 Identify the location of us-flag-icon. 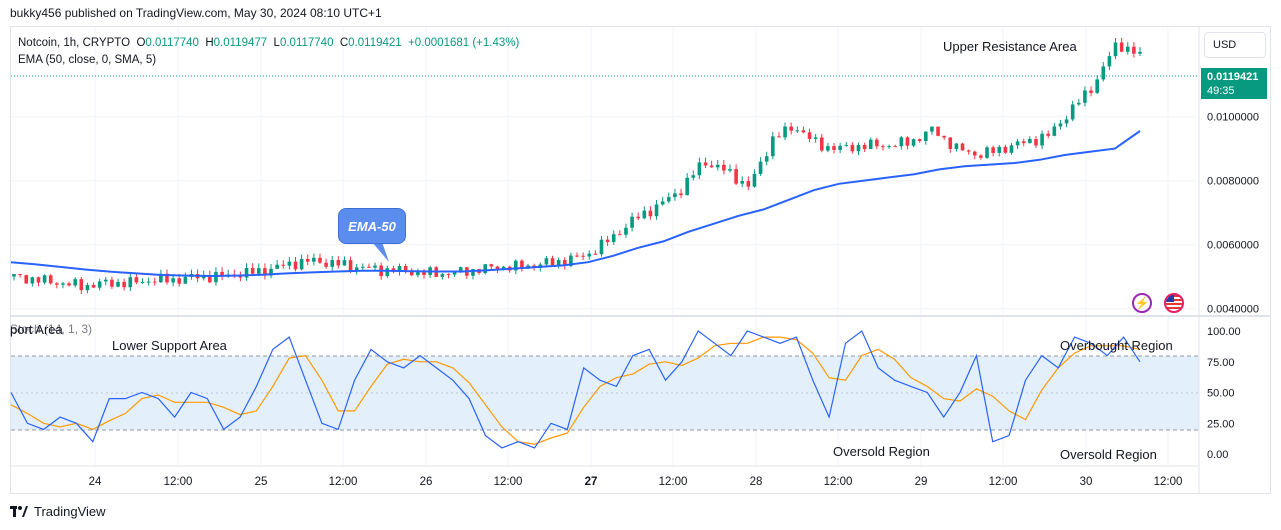
(1174, 303).